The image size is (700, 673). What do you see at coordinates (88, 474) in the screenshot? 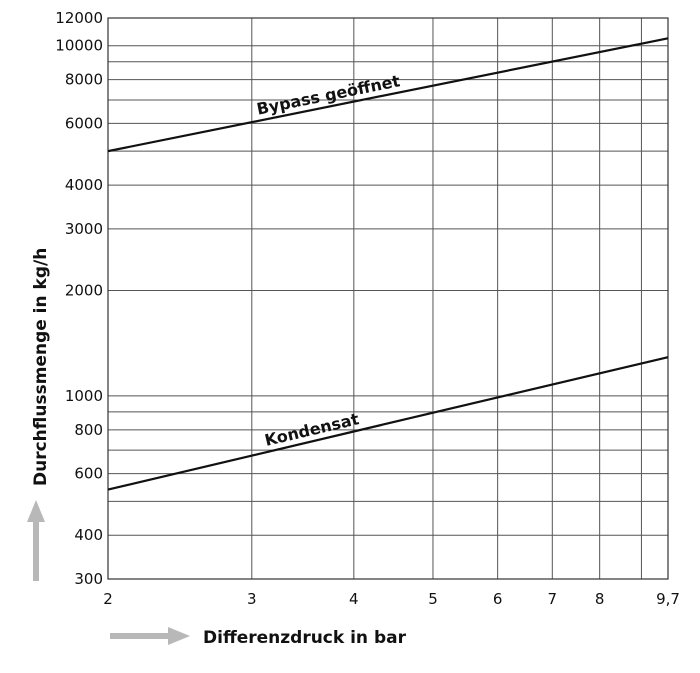
I see `y-tick-label: 600` at bounding box center [88, 474].